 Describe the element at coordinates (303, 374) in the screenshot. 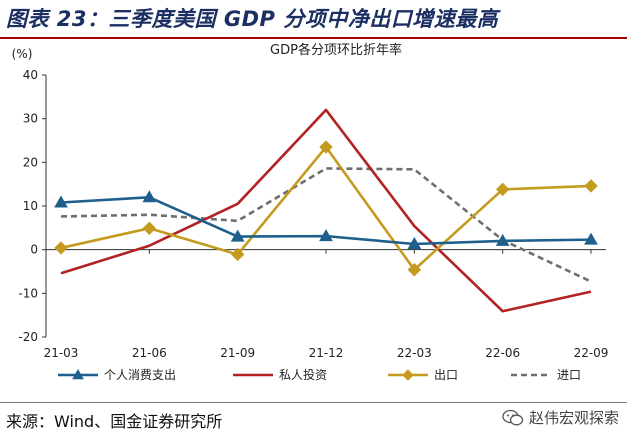

I see `legend-label: 私人投资` at that location.